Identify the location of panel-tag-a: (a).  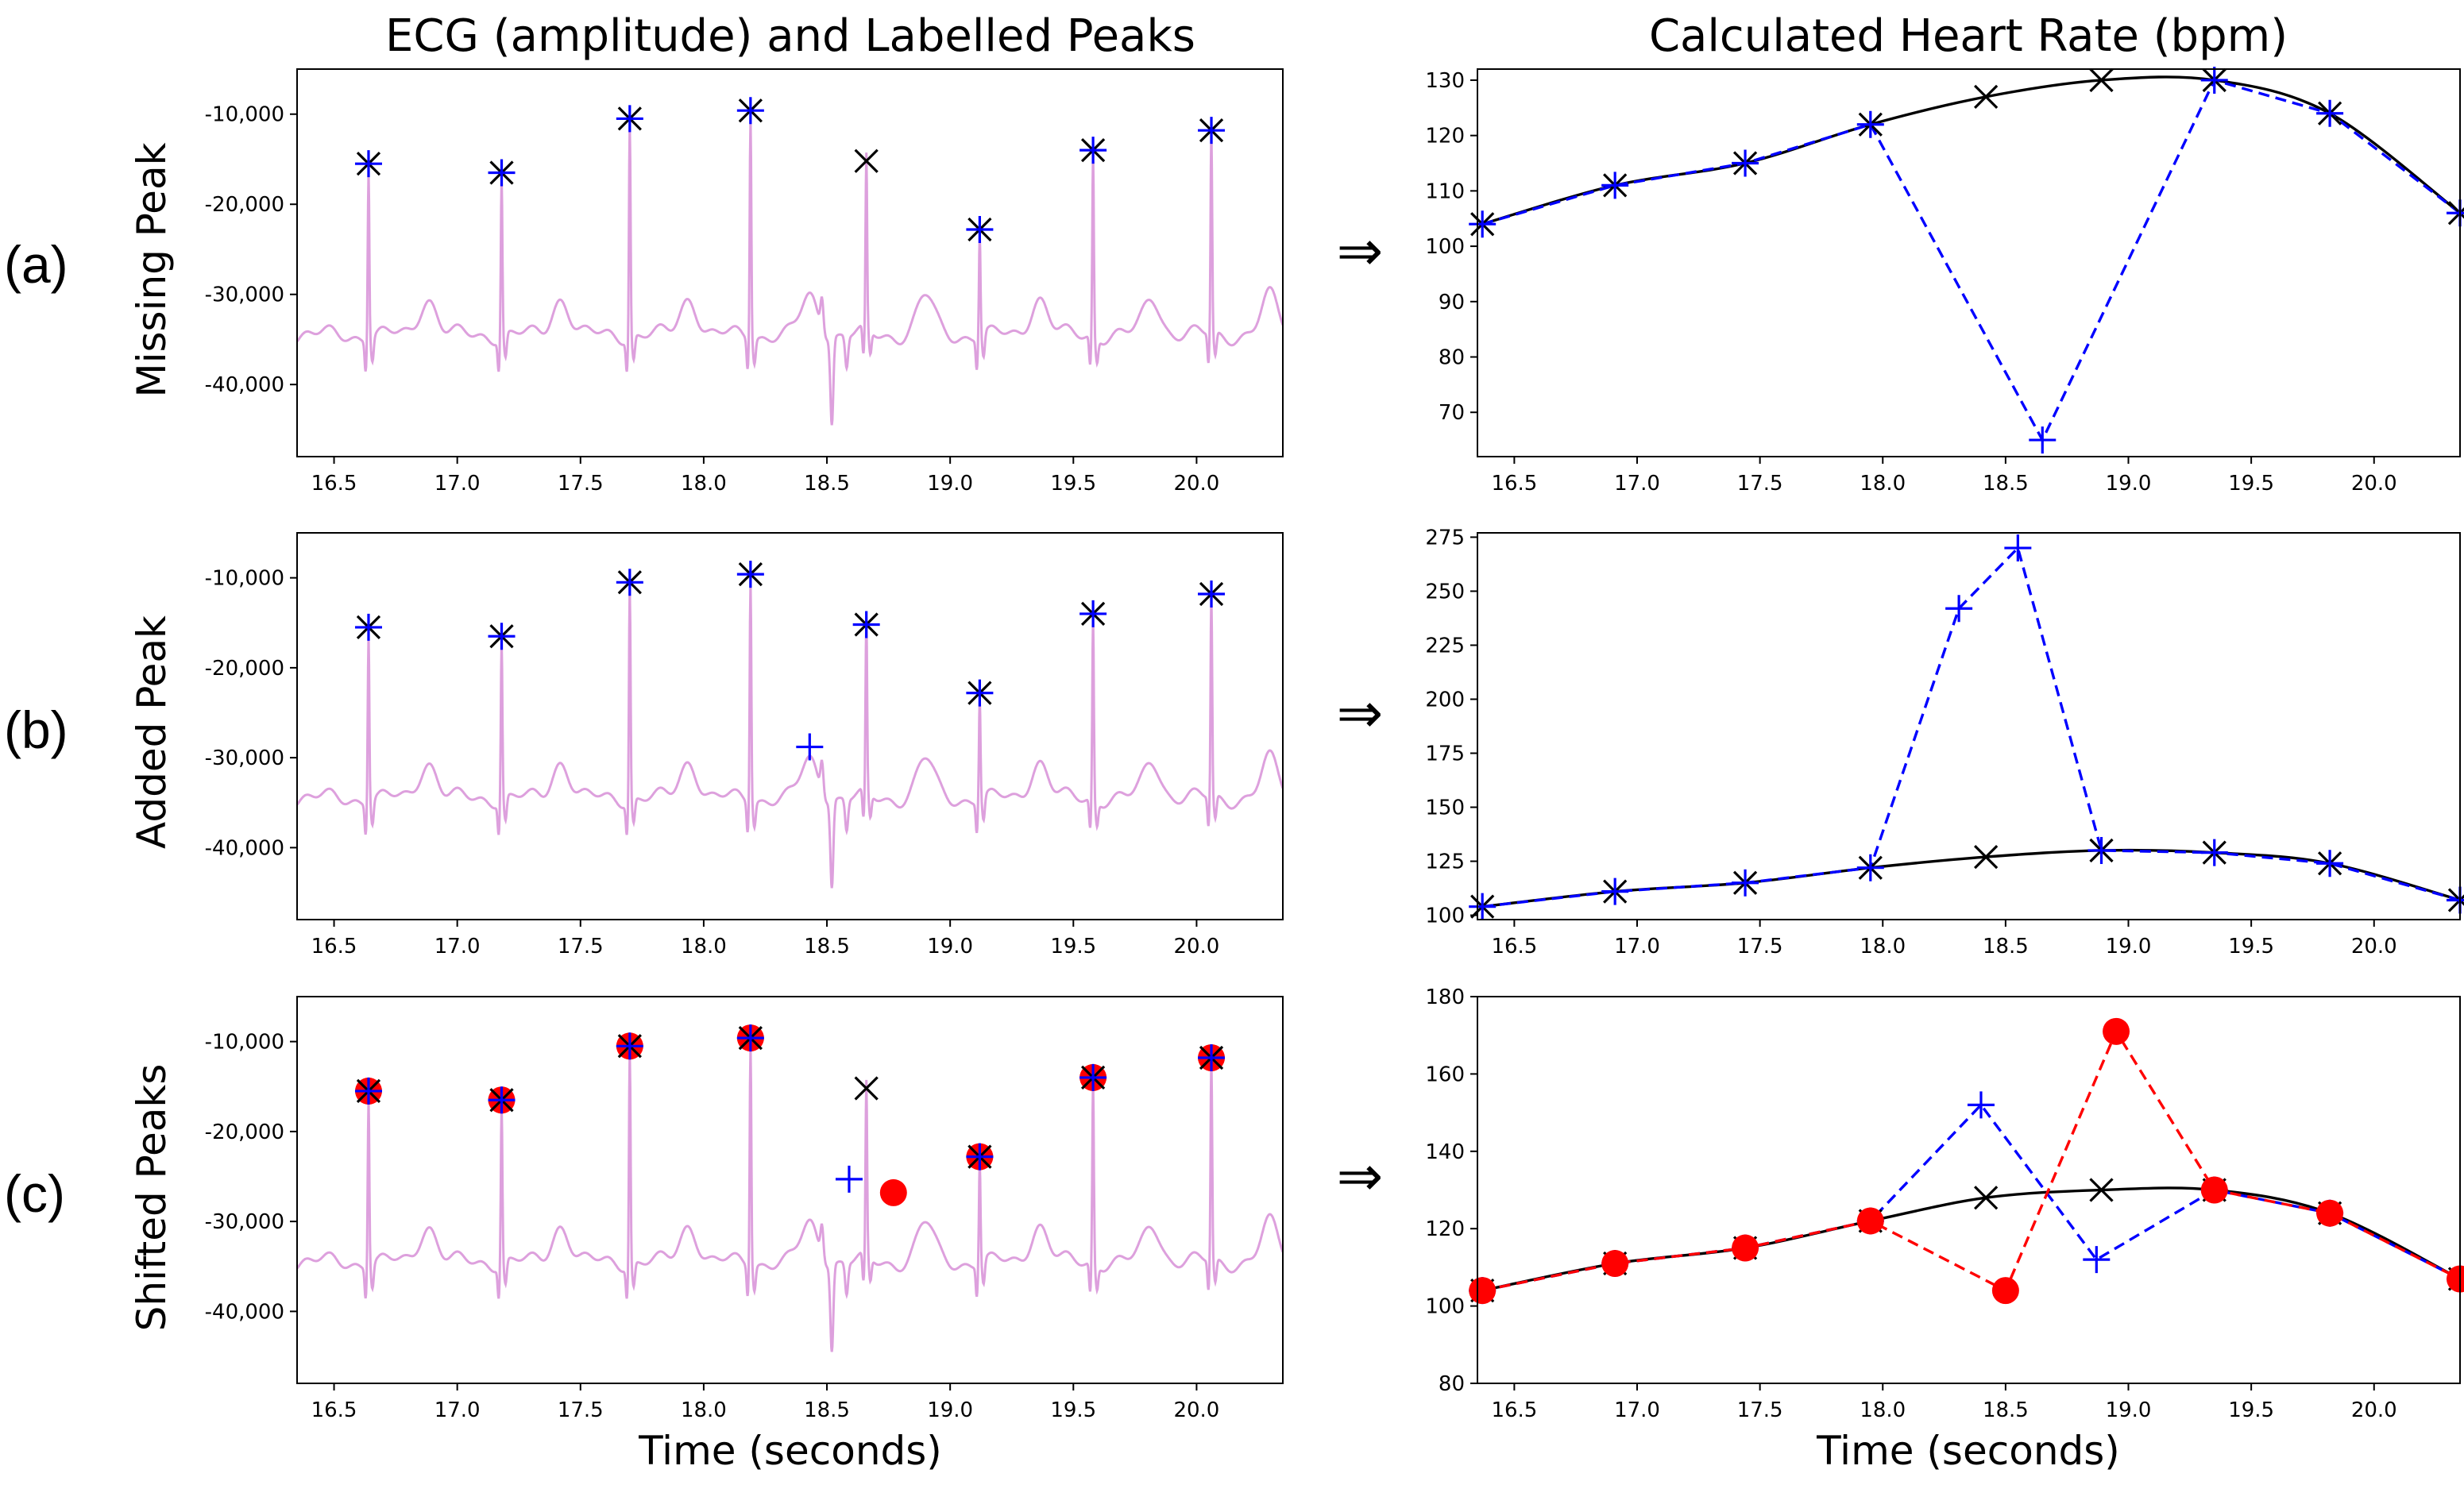
(36, 264).